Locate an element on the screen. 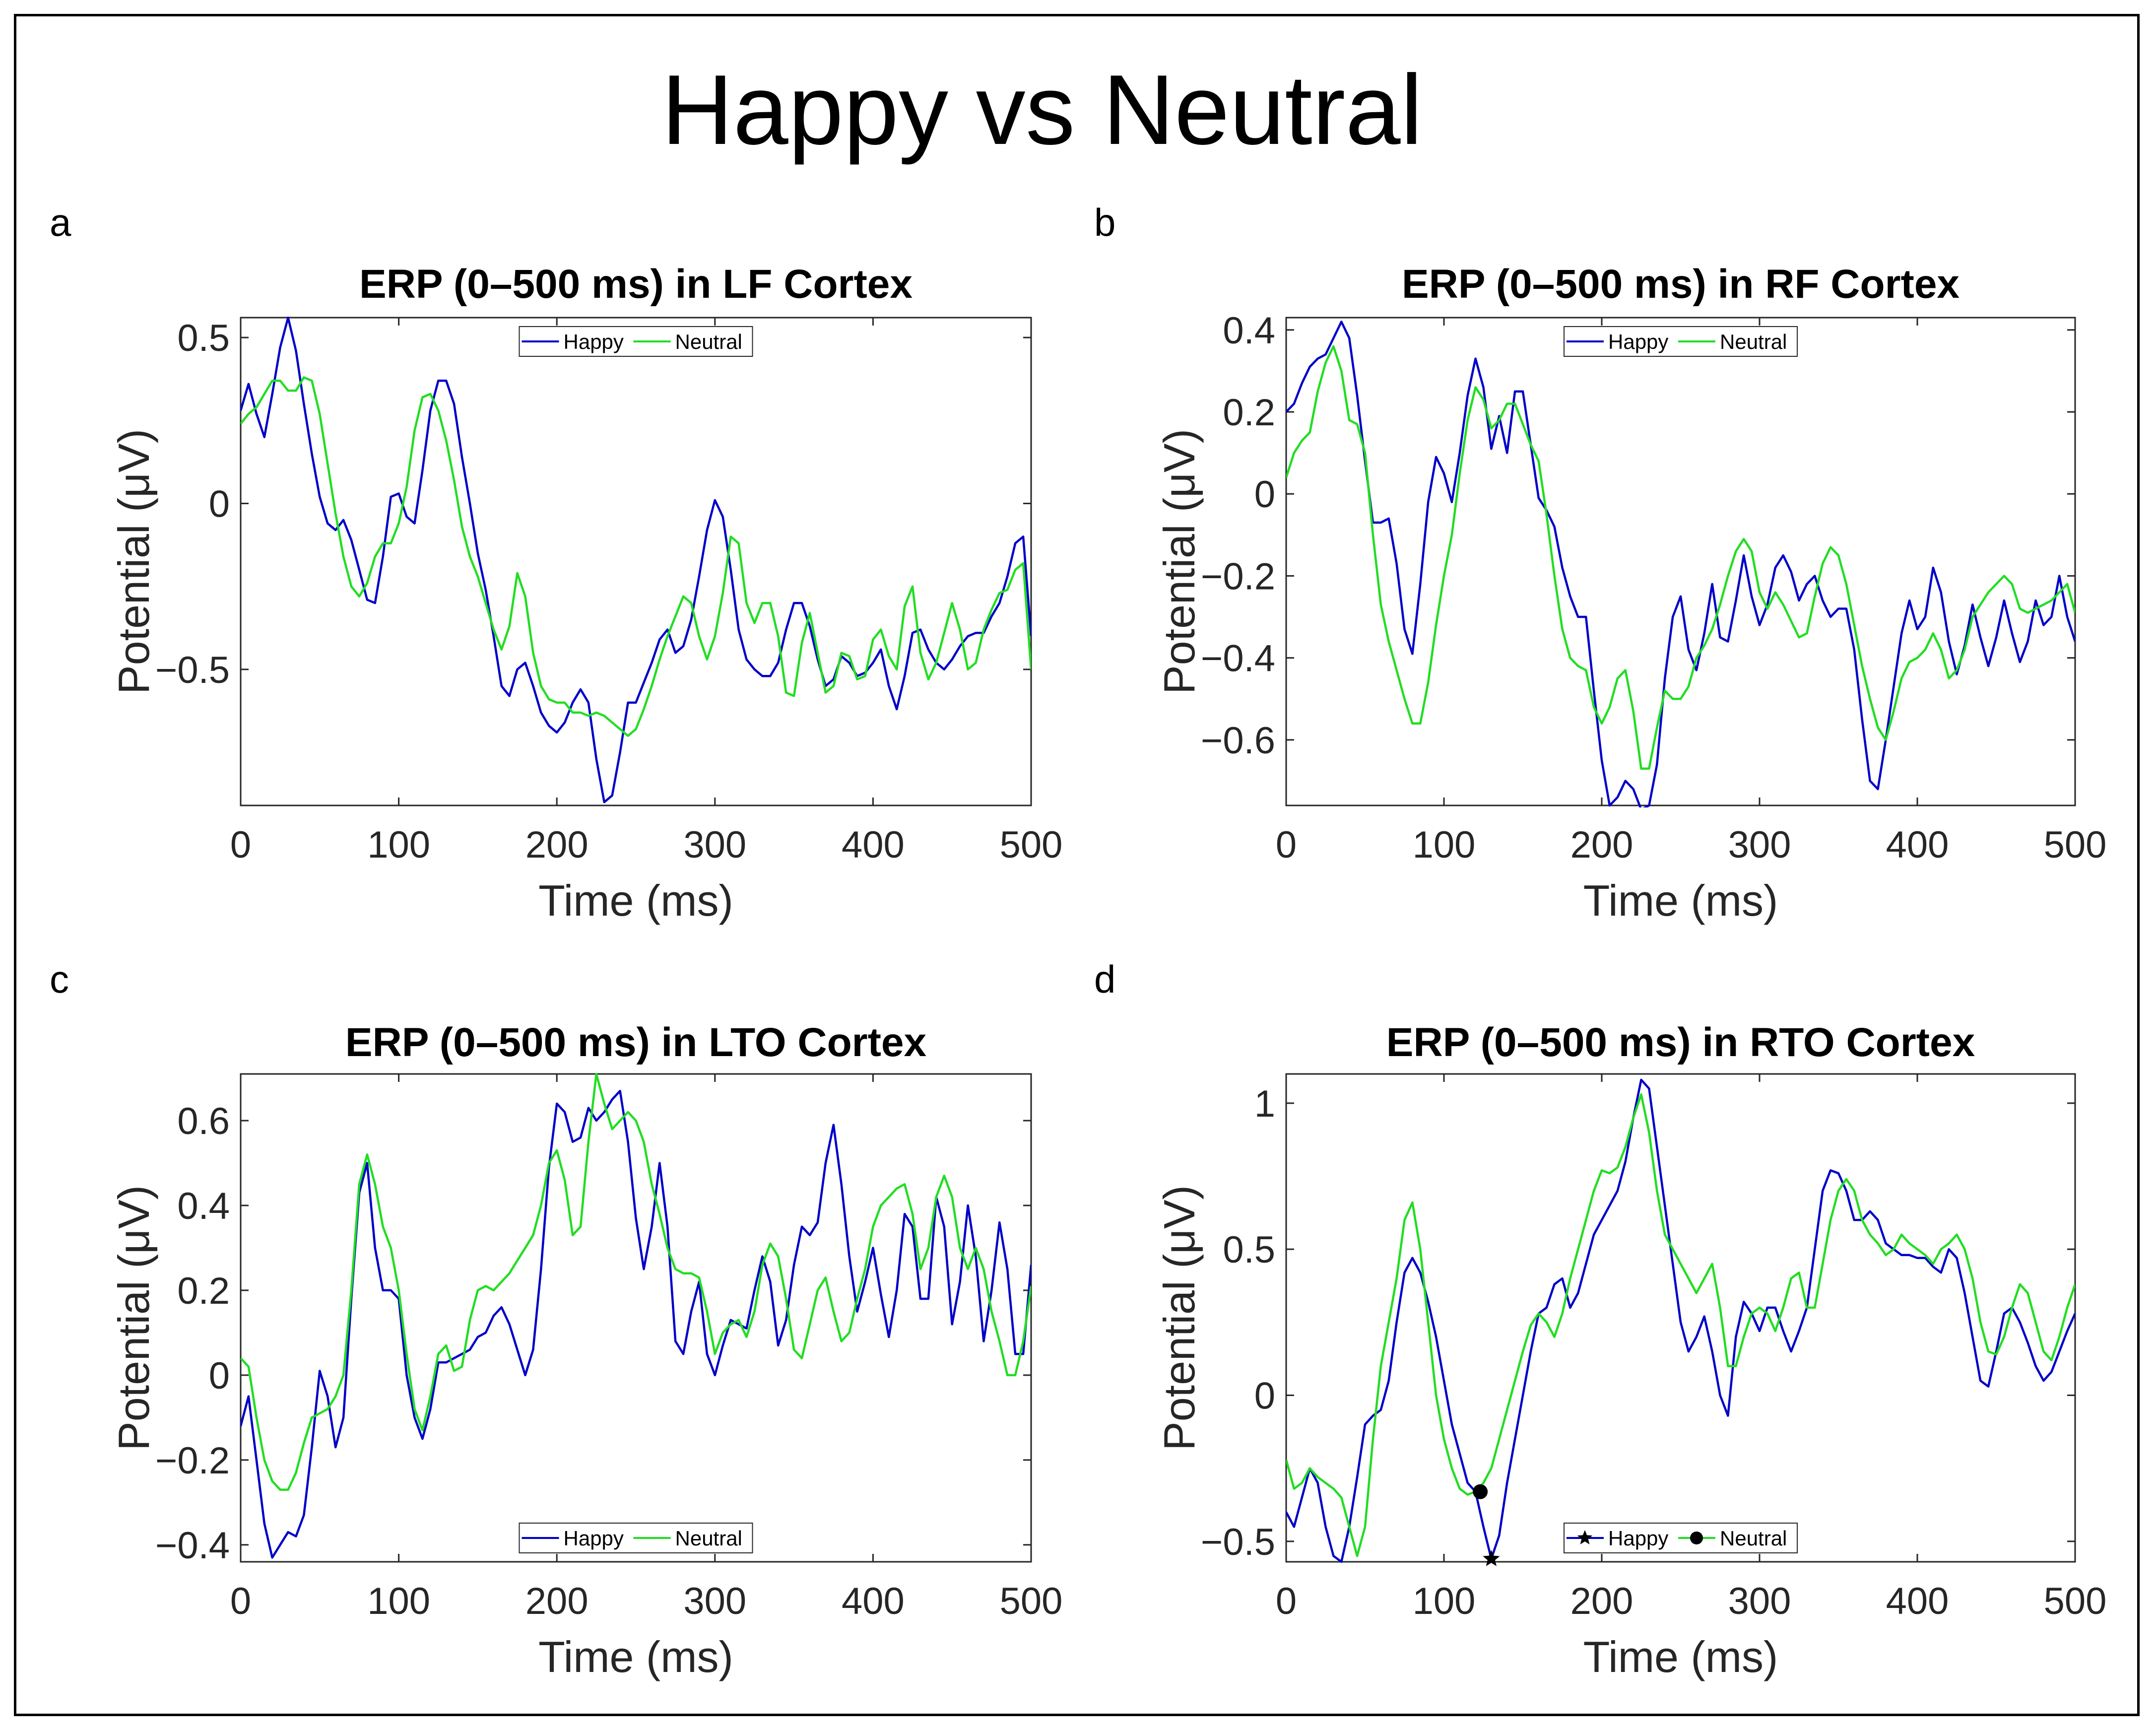  panel-d-xlabel: Time (ms) is located at coordinates (1680, 1656).